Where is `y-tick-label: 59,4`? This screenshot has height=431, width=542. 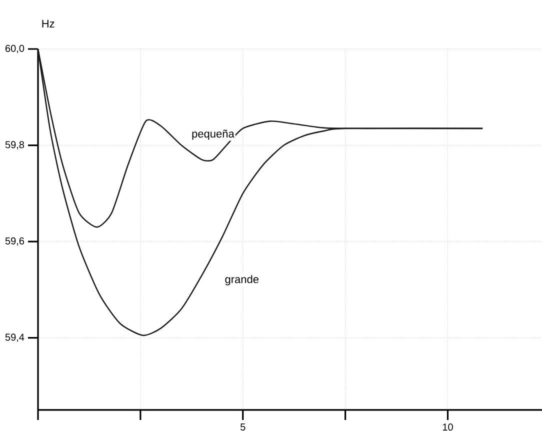
y-tick-label: 59,4 is located at coordinates (14, 338).